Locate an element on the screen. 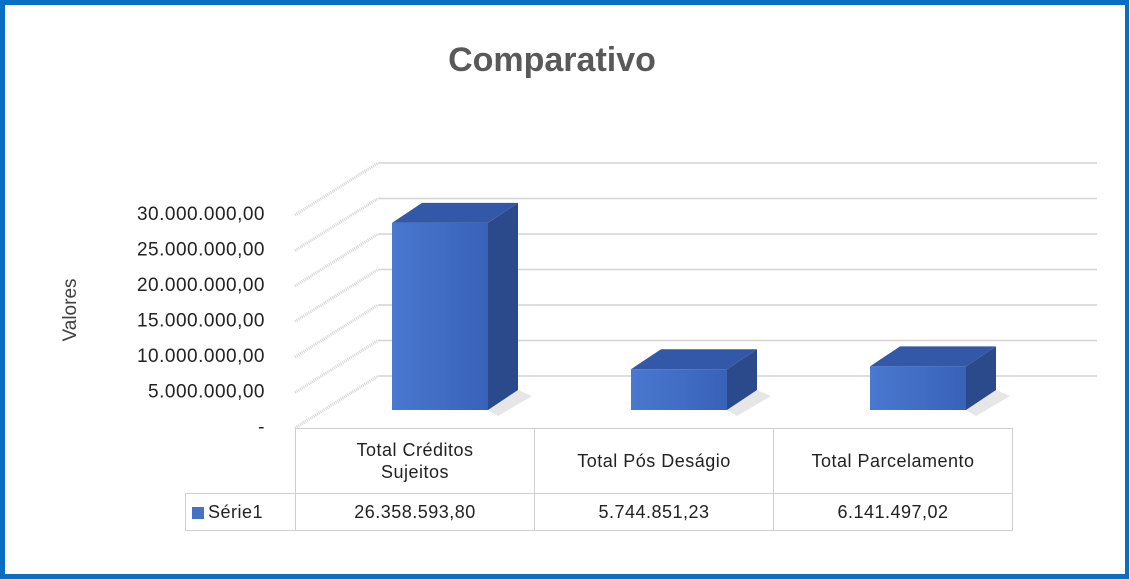  category-cell: Total Créditos Sujeitos is located at coordinates (415, 461).